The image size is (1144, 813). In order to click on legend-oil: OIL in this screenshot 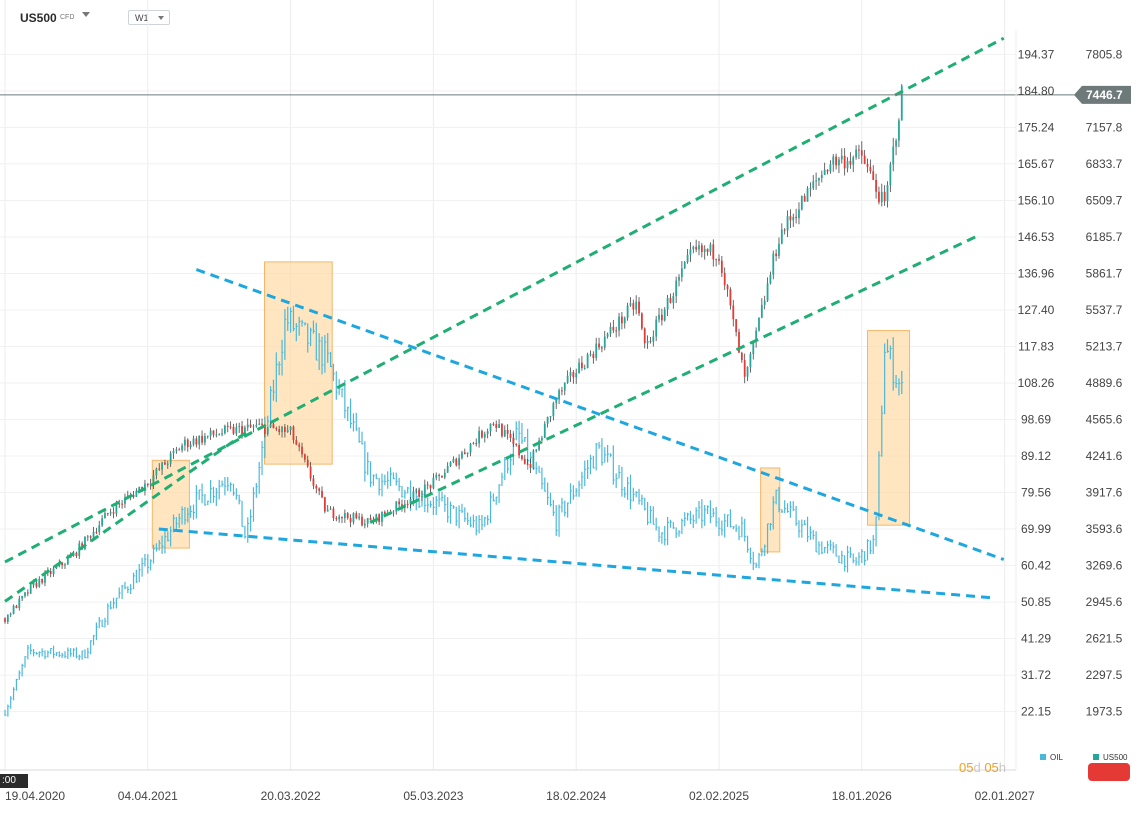, I will do `click(1051, 757)`.